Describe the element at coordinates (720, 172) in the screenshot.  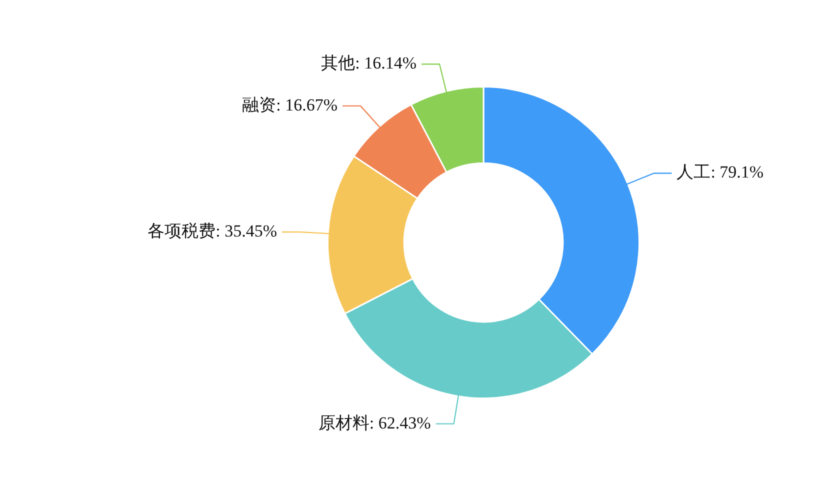
I see `slice-label: 人工: 79.1%` at that location.